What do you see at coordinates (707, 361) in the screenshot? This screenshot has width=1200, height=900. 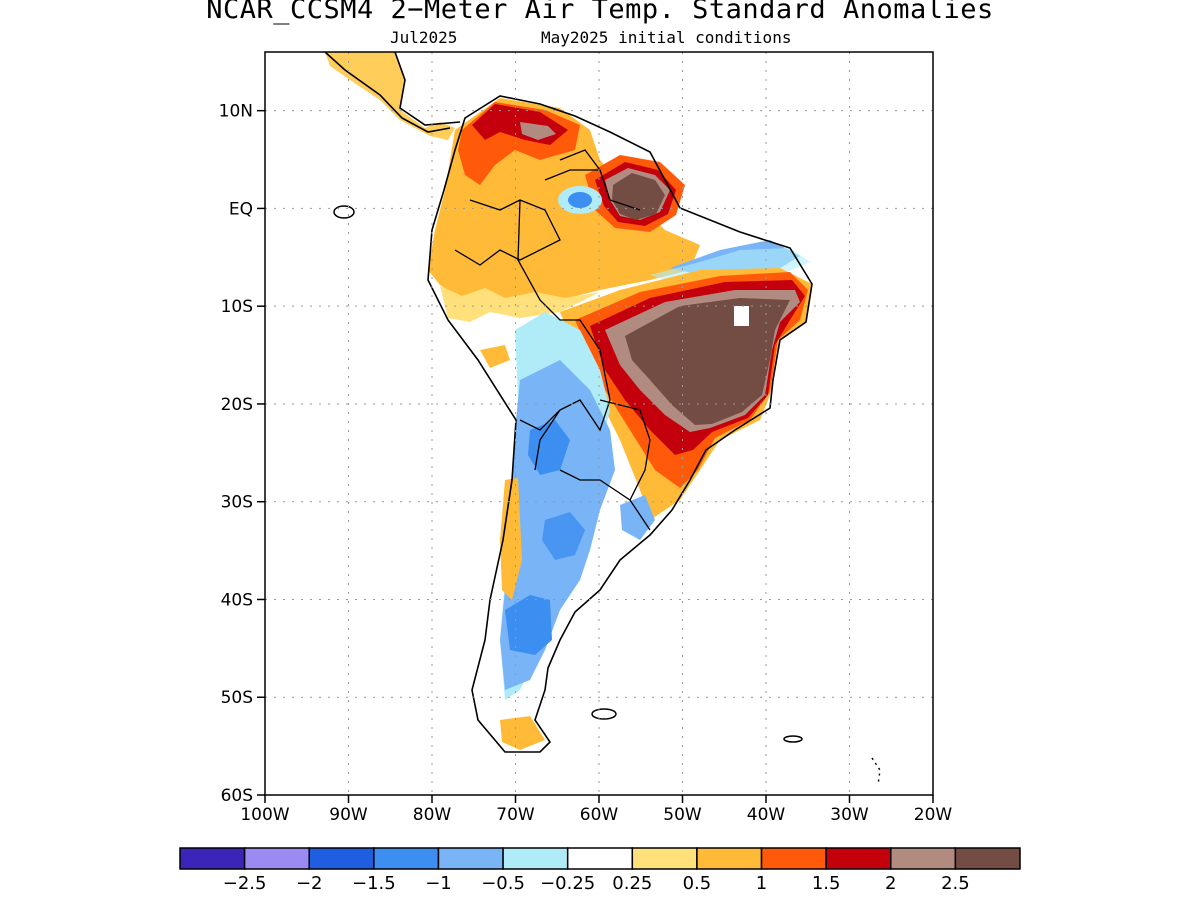 I see `brazil-brown-core` at bounding box center [707, 361].